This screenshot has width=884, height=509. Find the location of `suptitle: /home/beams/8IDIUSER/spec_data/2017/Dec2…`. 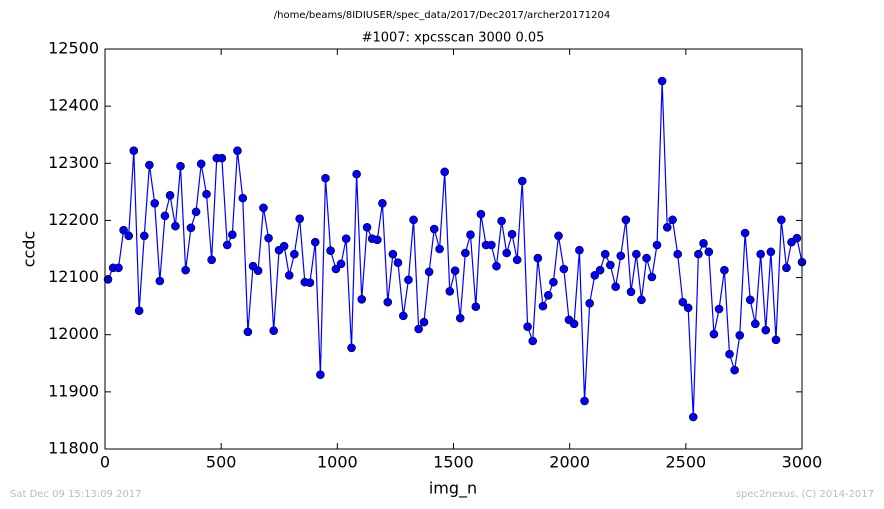

suptitle: /home/beams/8IDIUSER/spec_data/2017/Dec2… is located at coordinates (442, 15).